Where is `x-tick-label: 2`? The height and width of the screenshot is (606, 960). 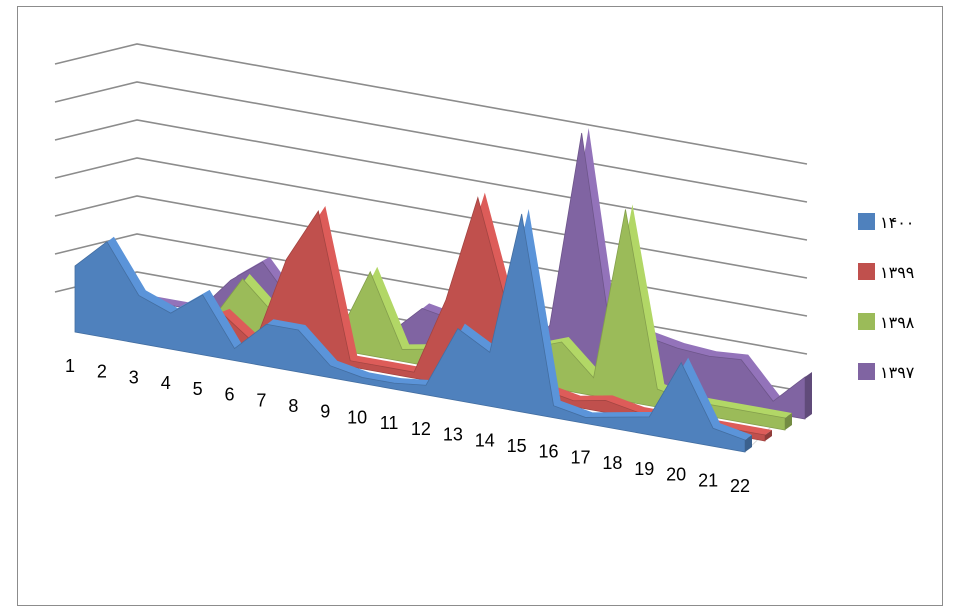 x-tick-label: 2 is located at coordinates (102, 372).